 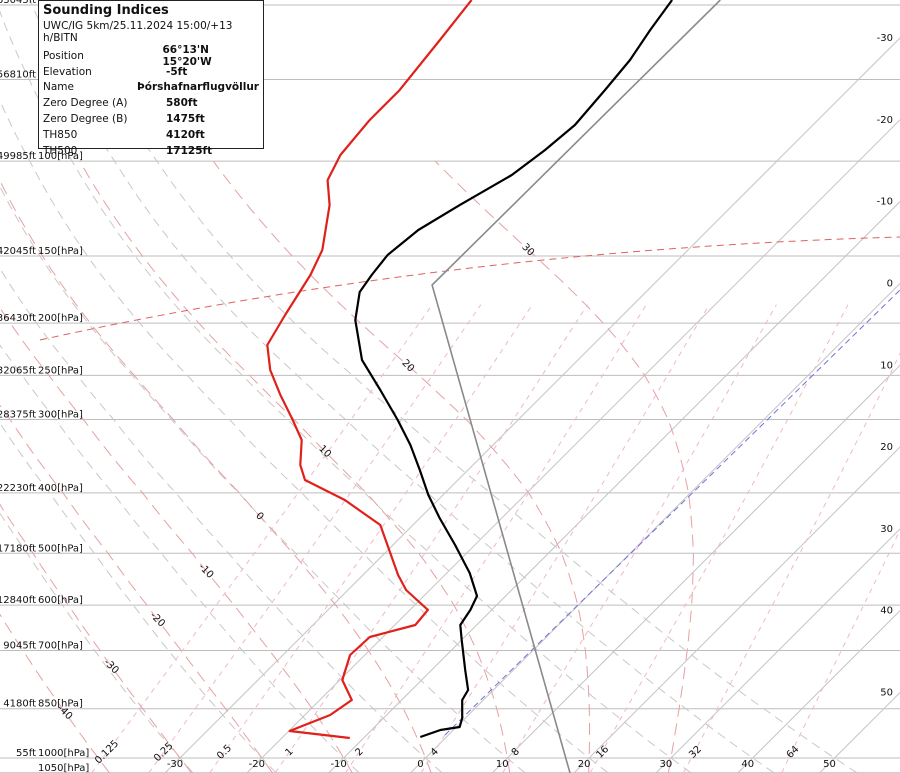 I want to click on adiabat-label: -10, so click(x=205, y=571).